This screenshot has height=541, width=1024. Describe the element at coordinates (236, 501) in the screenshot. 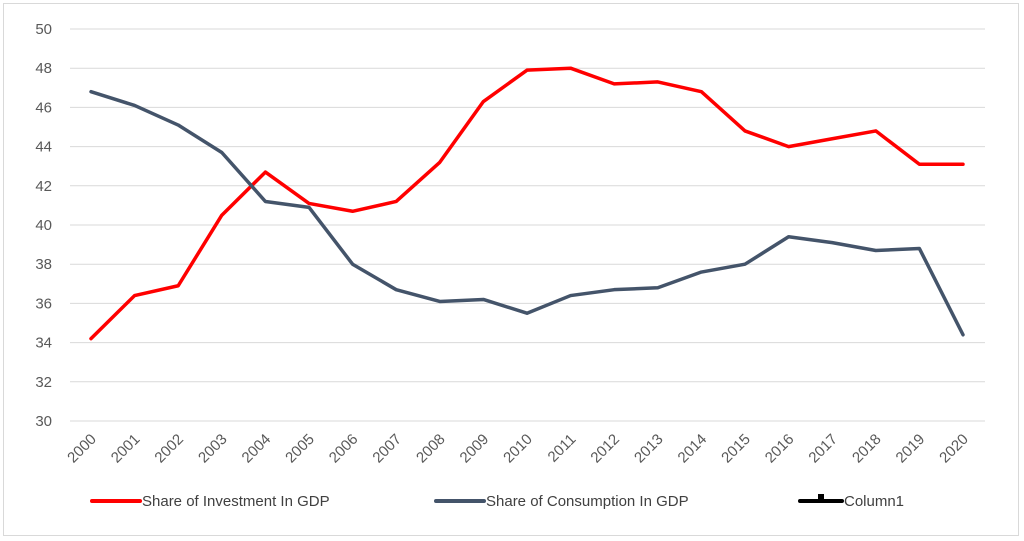

I see `legend-label: Share of Investment In GDP` at that location.